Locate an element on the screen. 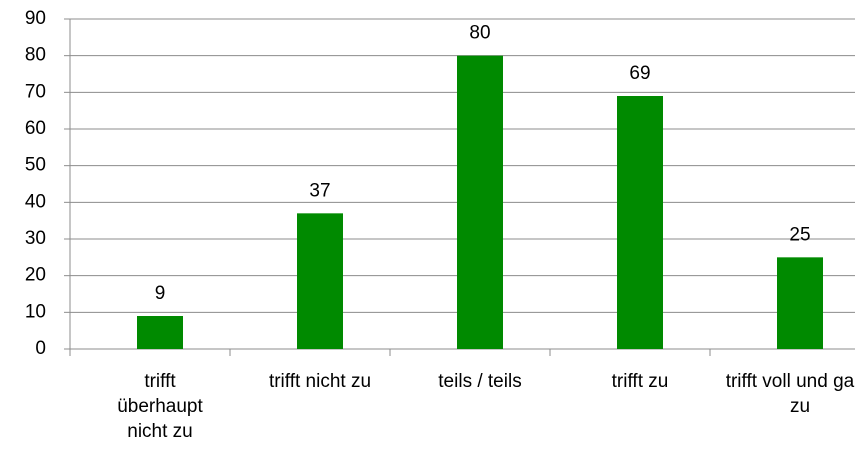  x-tick-label: trifft überhaupt nicht zu is located at coordinates (160, 406).